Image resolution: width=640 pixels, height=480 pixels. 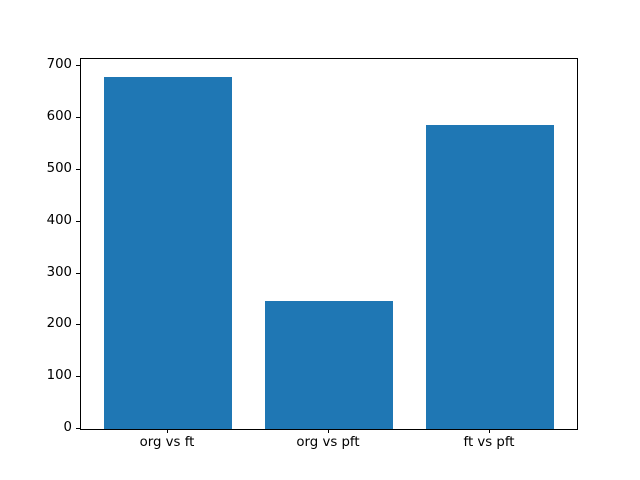 What do you see at coordinates (59, 220) in the screenshot?
I see `ytick-label: 400` at bounding box center [59, 220].